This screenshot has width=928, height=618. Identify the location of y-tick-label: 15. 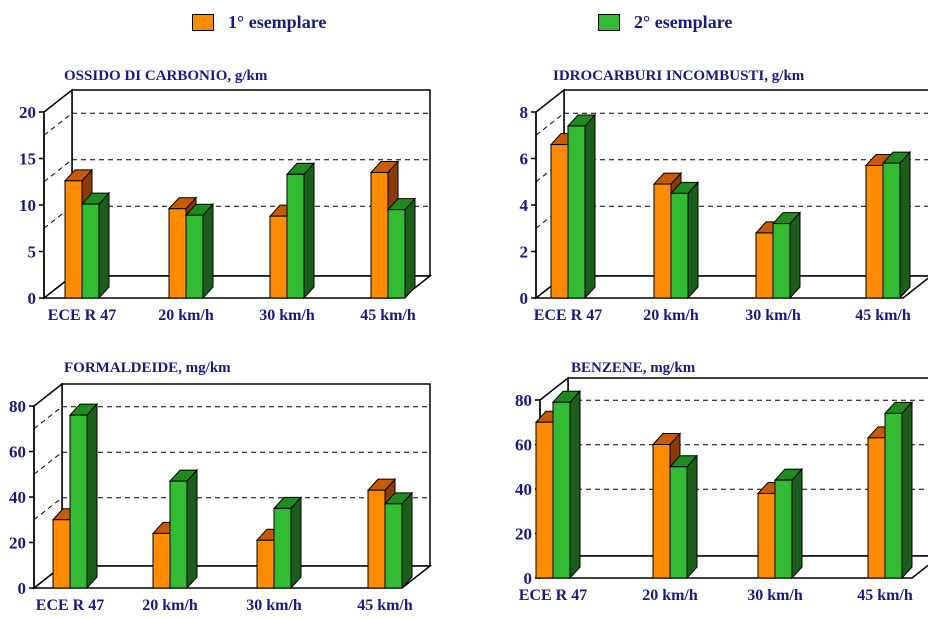
(27, 159).